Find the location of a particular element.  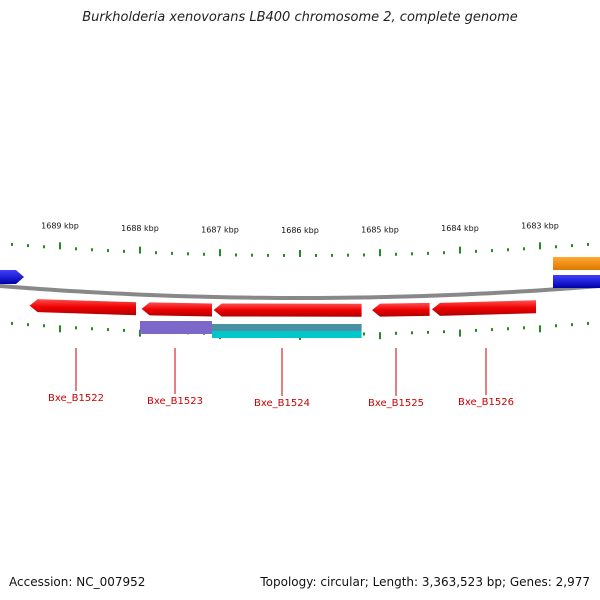

ruler-tick-label: 1685 kbp is located at coordinates (380, 229).